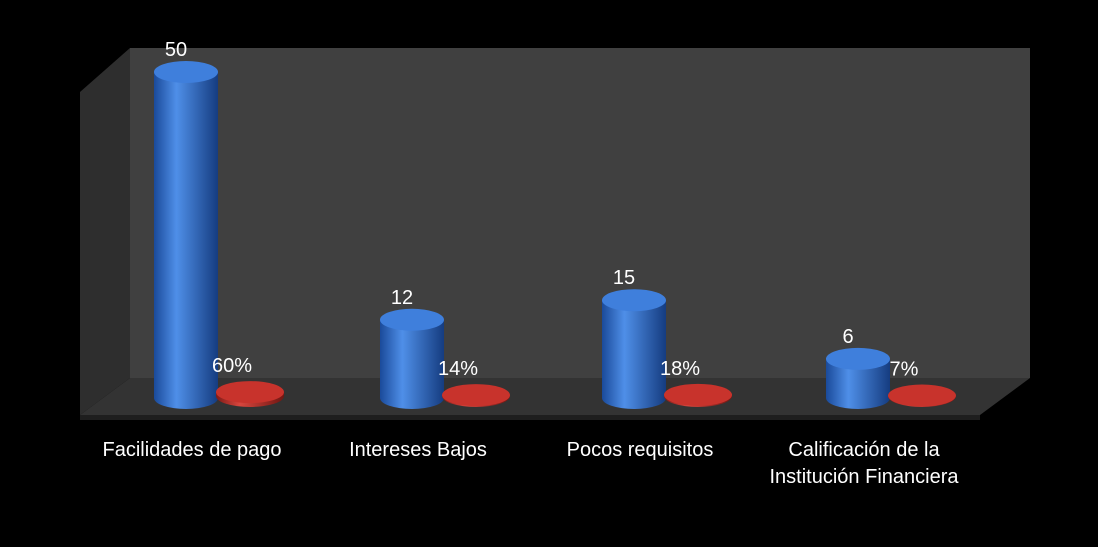  What do you see at coordinates (530, 417) in the screenshot?
I see `floor-edge` at bounding box center [530, 417].